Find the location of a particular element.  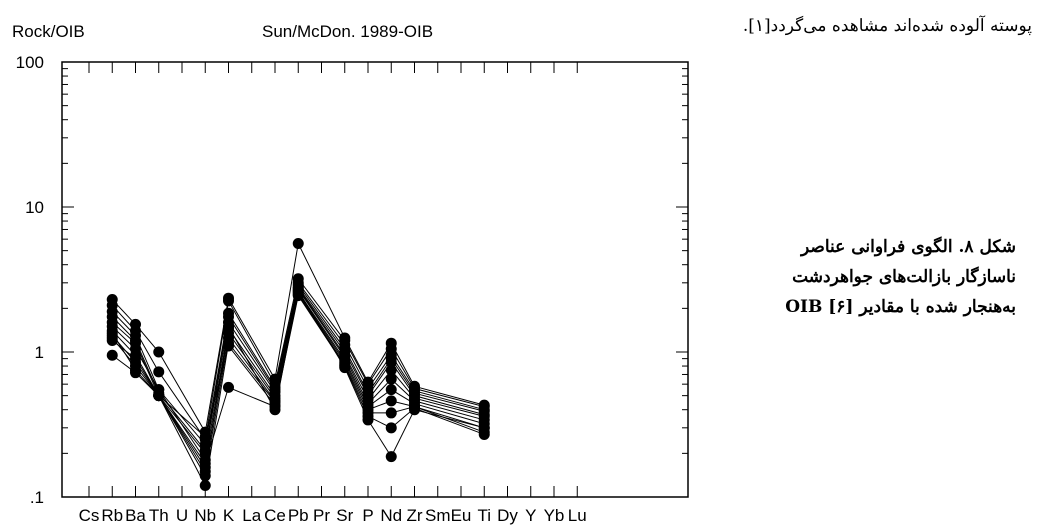

x-tick-label: K is located at coordinates (229, 515).